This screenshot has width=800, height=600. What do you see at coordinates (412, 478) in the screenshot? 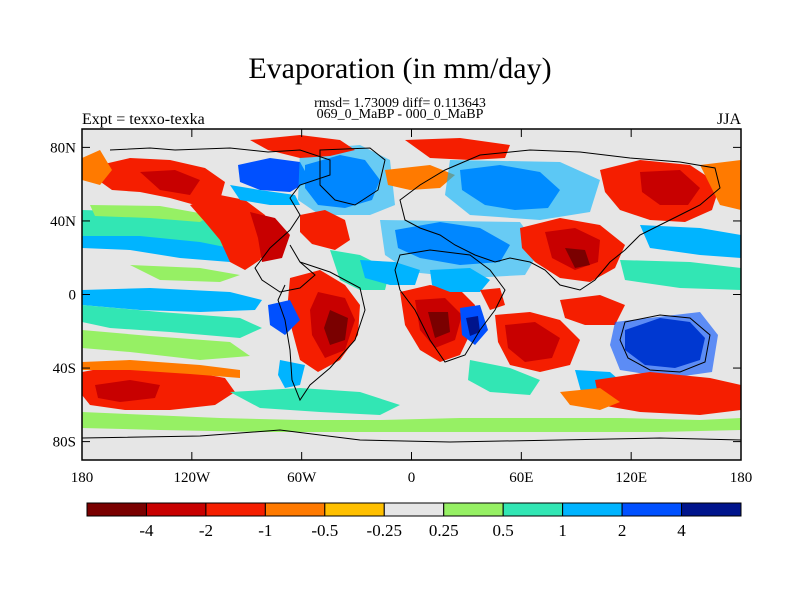
I see `lon-tick-label: 0` at bounding box center [412, 478].